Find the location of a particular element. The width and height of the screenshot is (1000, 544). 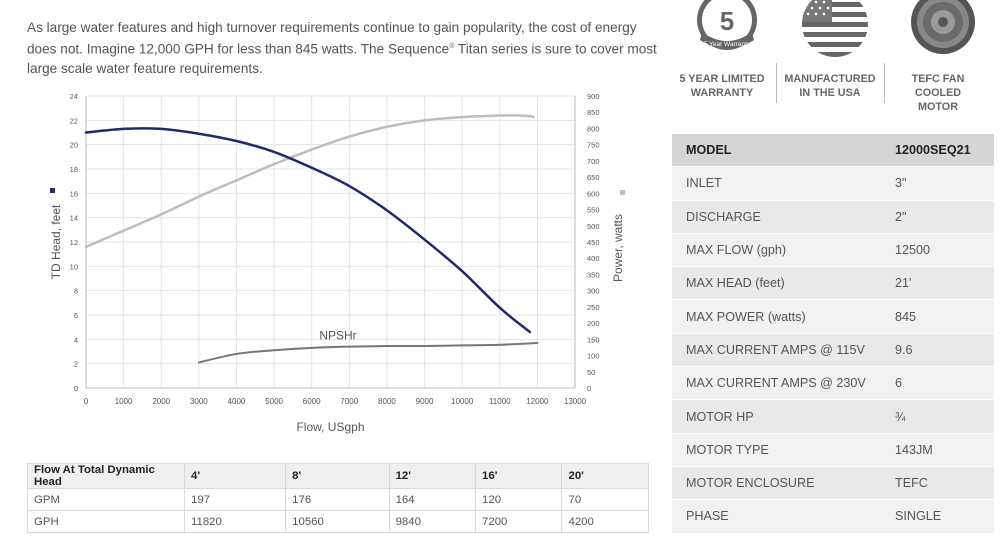

table-row: MAX CURRENT AMPS @ 230V 6 is located at coordinates (833, 383).